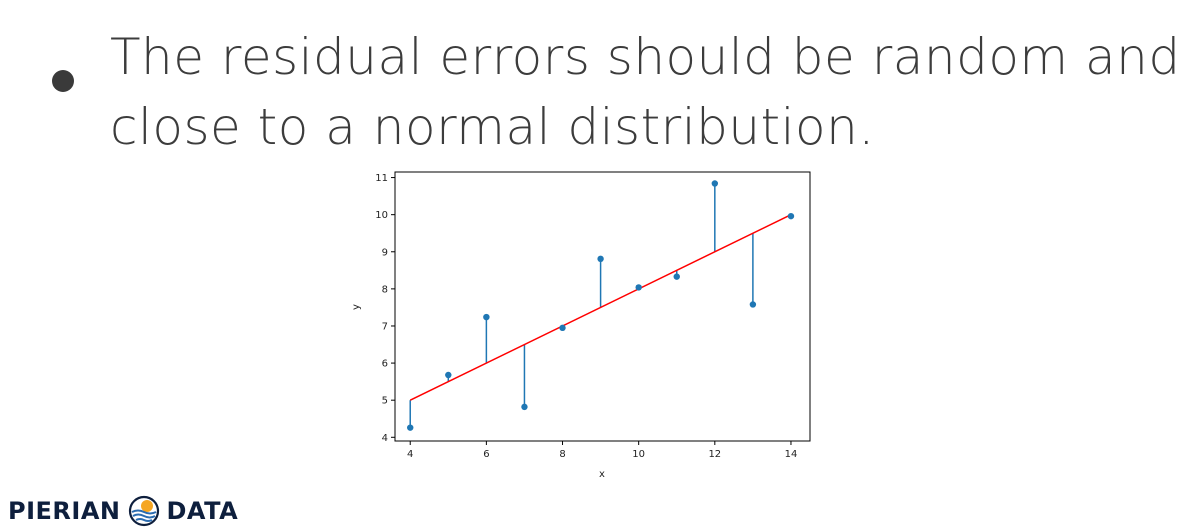 This screenshot has width=1187, height=532. Describe the element at coordinates (385, 289) in the screenshot. I see `y-tick-label: 8` at that location.